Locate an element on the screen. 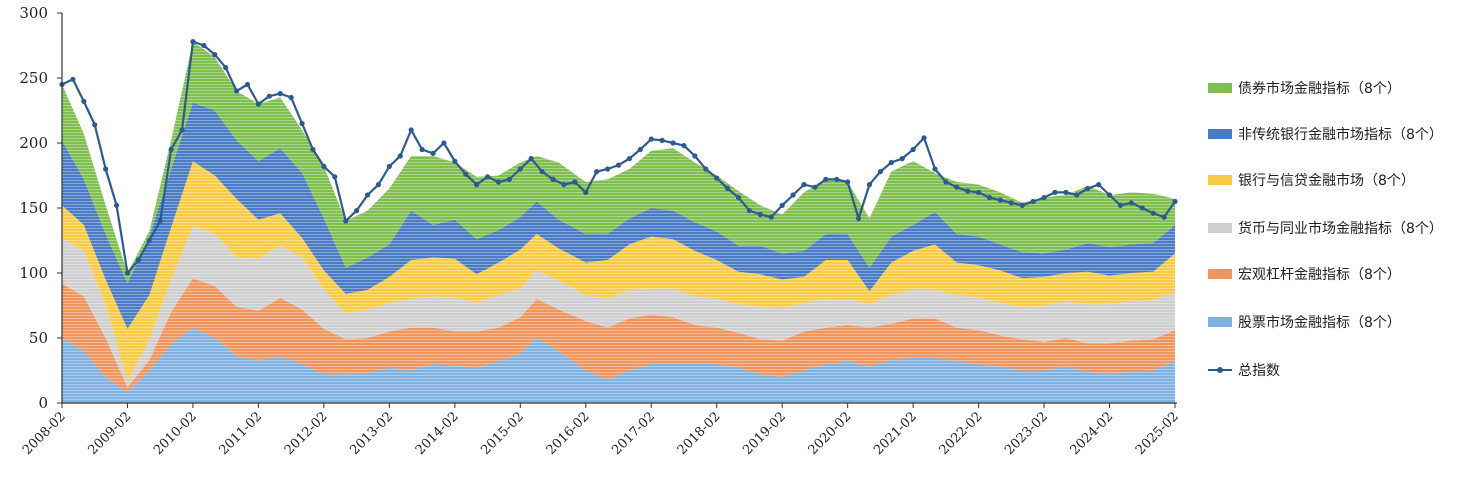 The image size is (1467, 483). legend-label-macro-leverage: 宏观杠杆金融指标（8个） is located at coordinates (1319, 275).